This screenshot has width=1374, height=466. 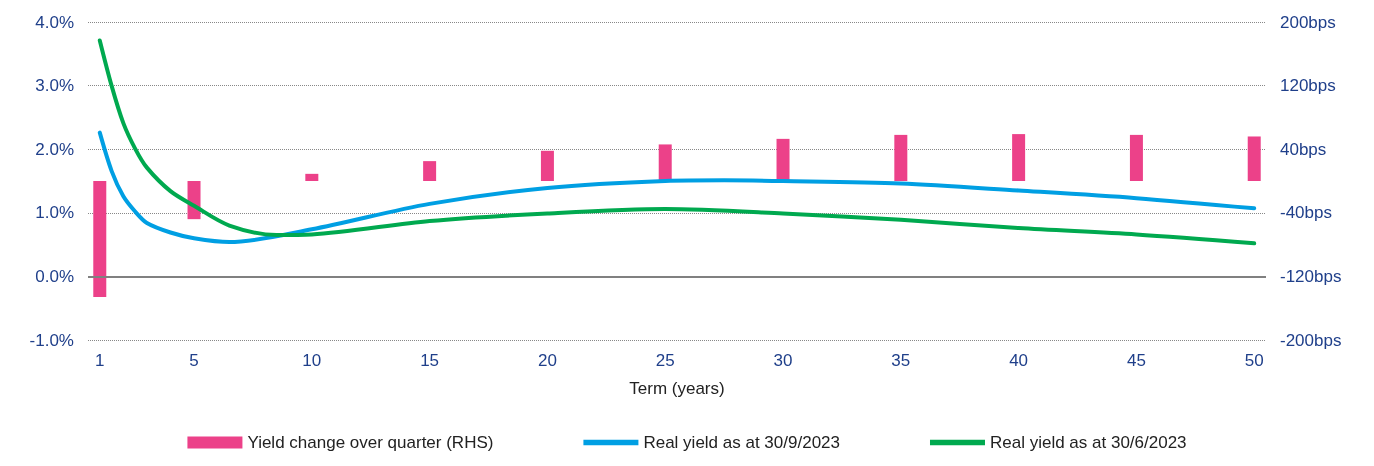 What do you see at coordinates (430, 360) in the screenshot?
I see `x-tick-label: 15` at bounding box center [430, 360].